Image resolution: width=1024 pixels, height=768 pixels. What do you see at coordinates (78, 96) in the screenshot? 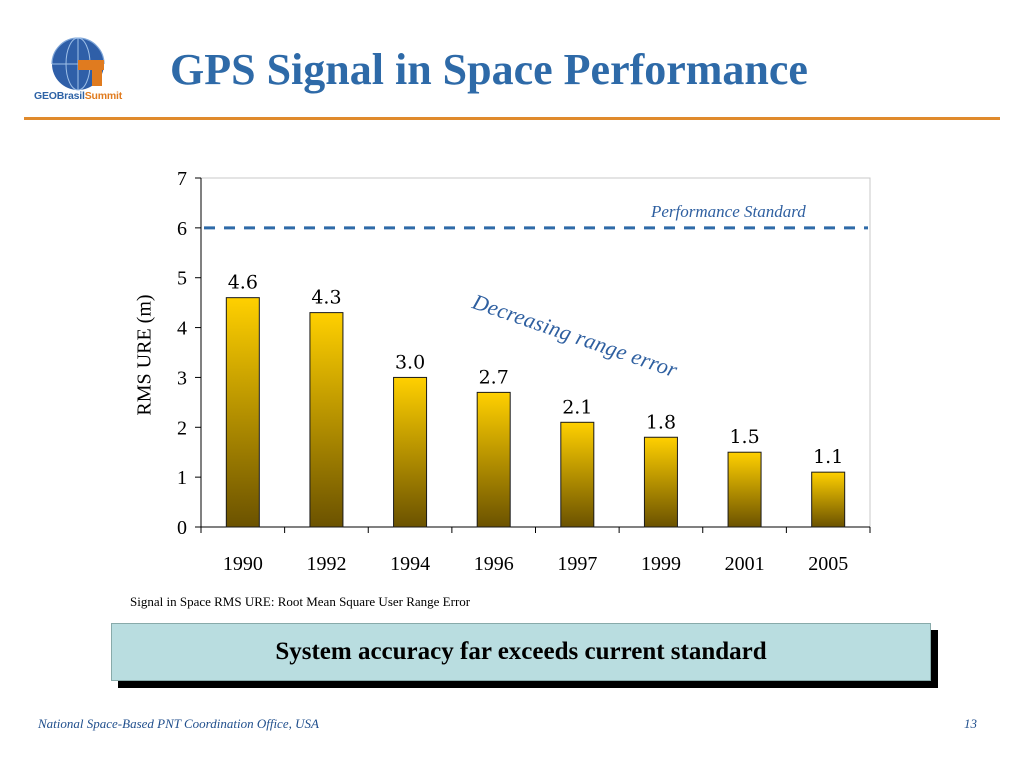
I see `logo-text: GEOBrasilSummit` at bounding box center [78, 96].